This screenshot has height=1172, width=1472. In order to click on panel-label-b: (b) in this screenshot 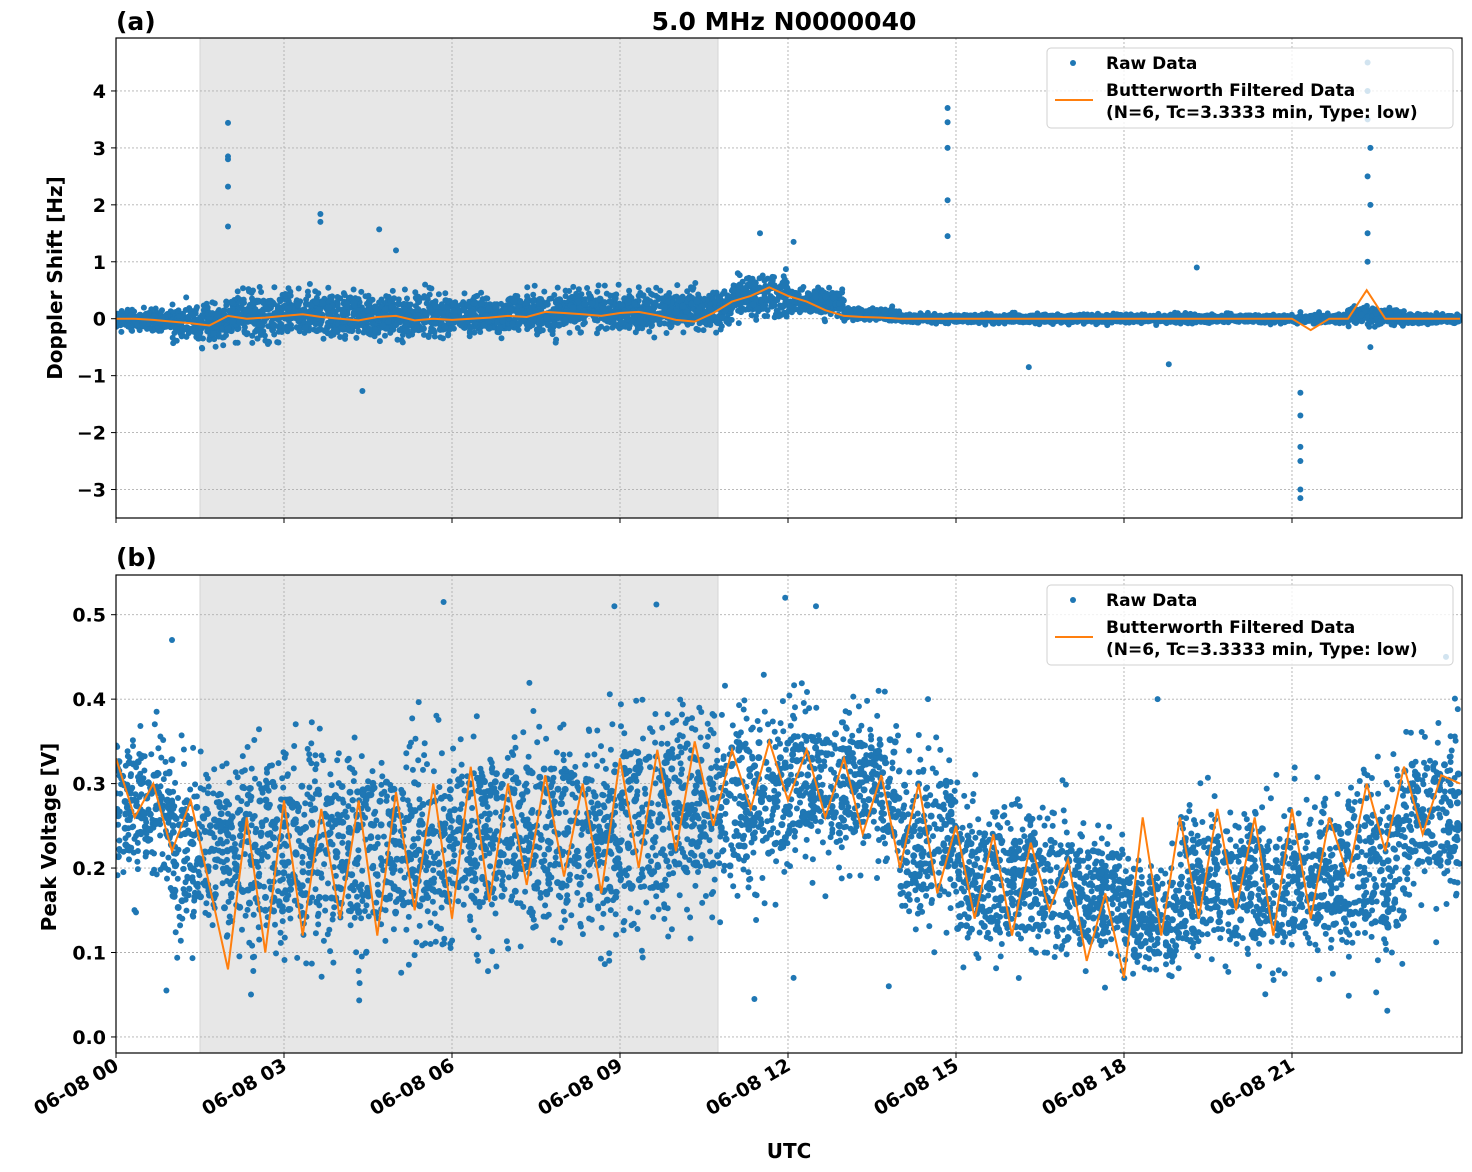, I will do `click(136, 557)`.